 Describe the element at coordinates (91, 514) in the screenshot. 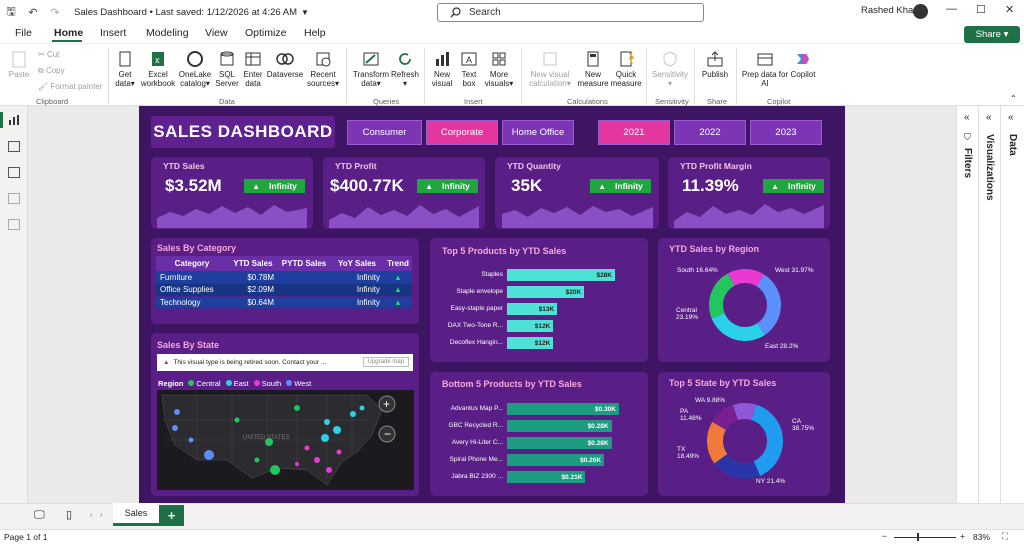

I see `prev-page-icon: ‹` at that location.